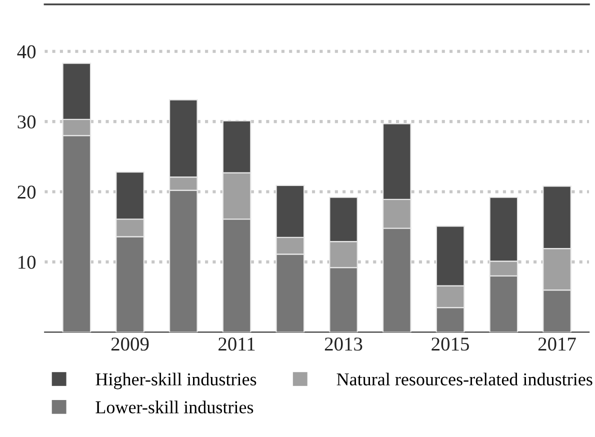 The width and height of the screenshot is (595, 437). I want to click on legend-label: Lower-skill industries, so click(175, 407).